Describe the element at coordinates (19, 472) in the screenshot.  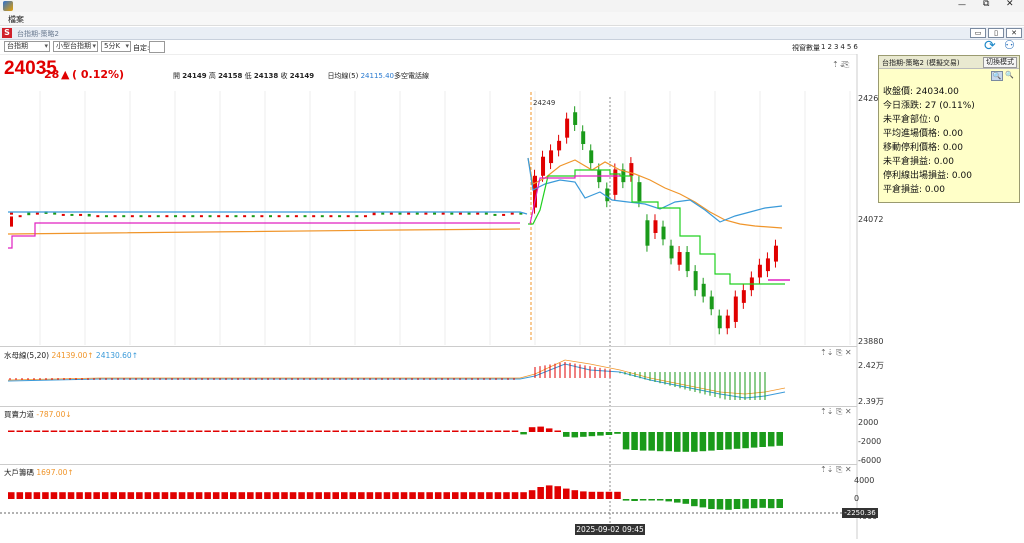
I see `major-holder-name: 大戶籌碼` at that location.